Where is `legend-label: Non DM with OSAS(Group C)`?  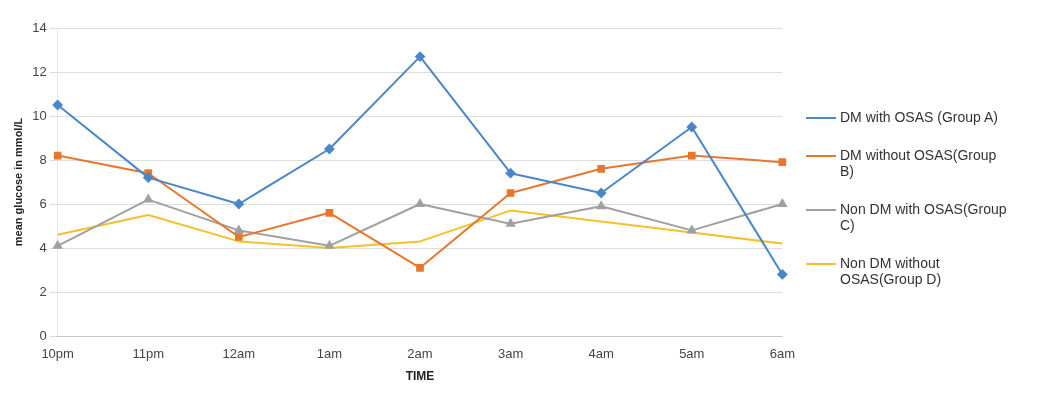 legend-label: Non DM with OSAS(Group C) is located at coordinates (924, 217).